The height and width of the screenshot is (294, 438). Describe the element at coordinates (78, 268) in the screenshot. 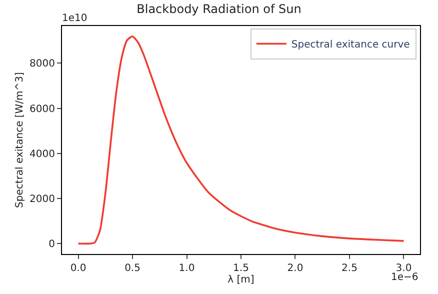

I see `x-tick-label: 0.0` at that location.